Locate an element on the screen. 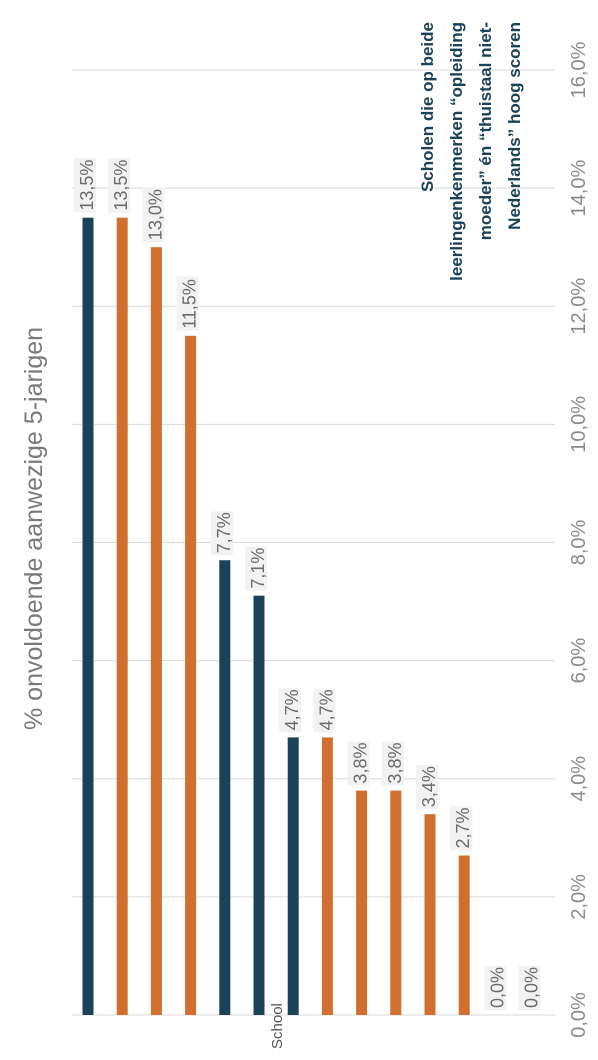  x-axis-ticks: 0,0% 2,0% 4,0% 6,0% 8,0% 10,0% 12,0% 14,0% 16,0% is located at coordinates (579, 539).